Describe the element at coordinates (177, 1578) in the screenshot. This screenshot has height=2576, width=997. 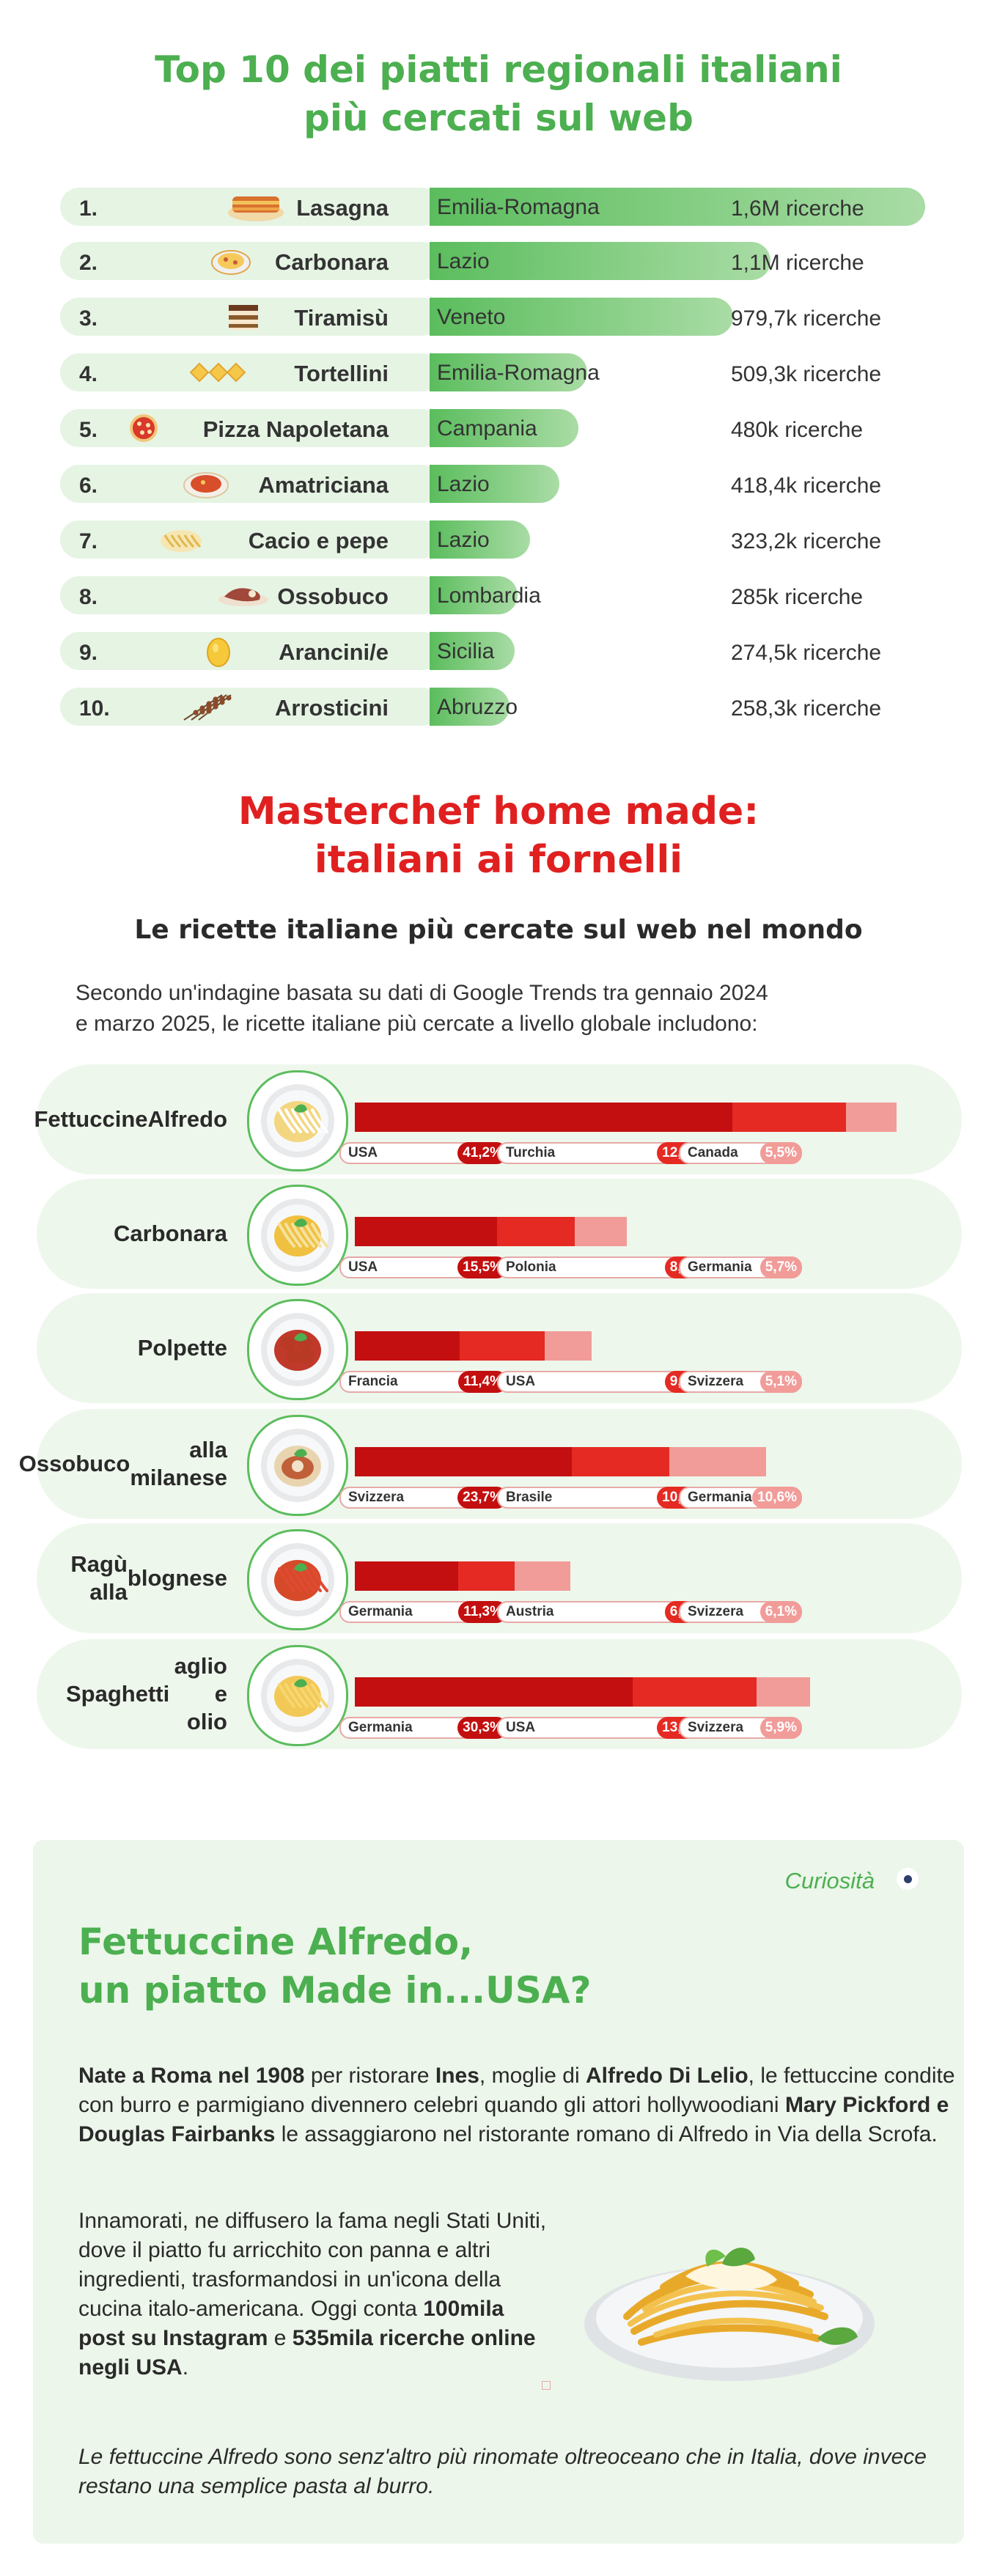
I see `recipe-name-line: blognese` at that location.